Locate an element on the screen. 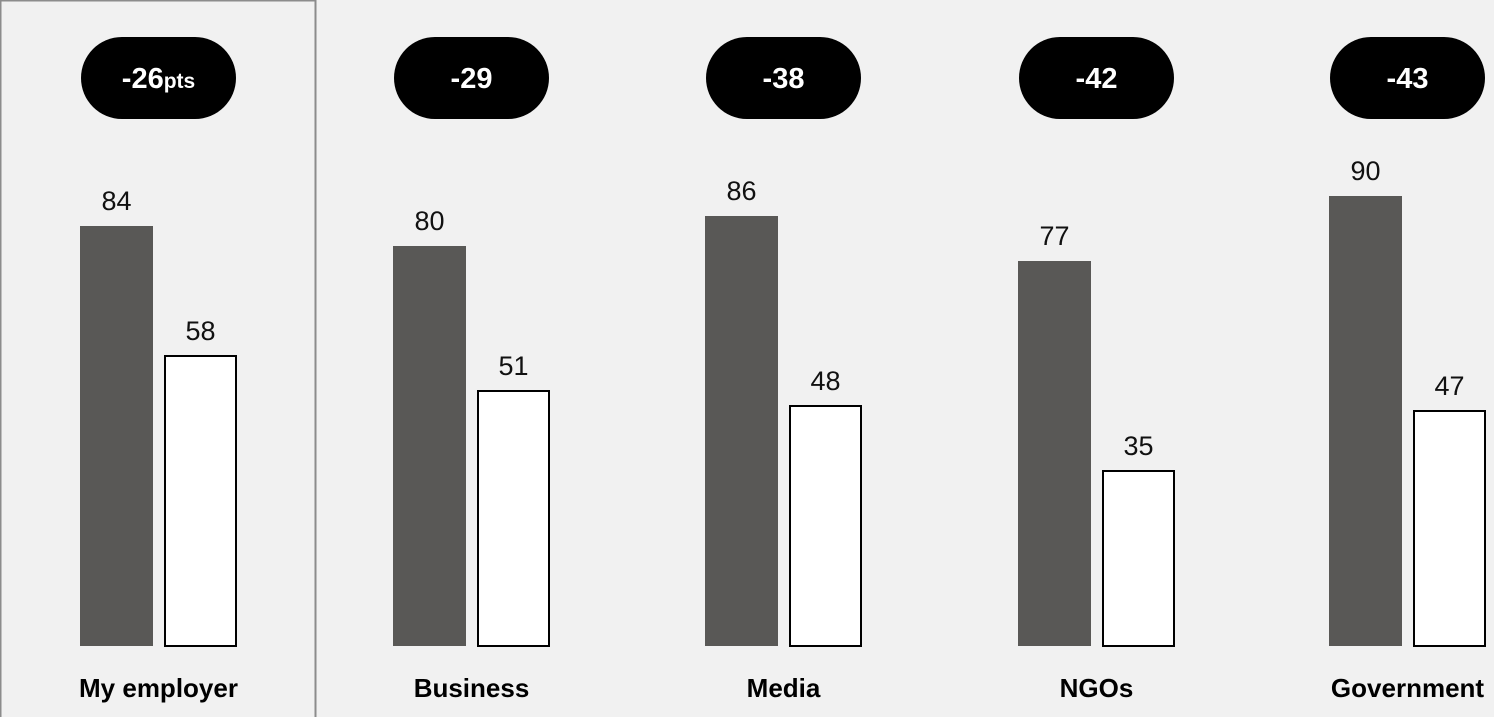 Image resolution: width=1494 pixels, height=717 pixels. gap-label: -29 is located at coordinates (472, 79).